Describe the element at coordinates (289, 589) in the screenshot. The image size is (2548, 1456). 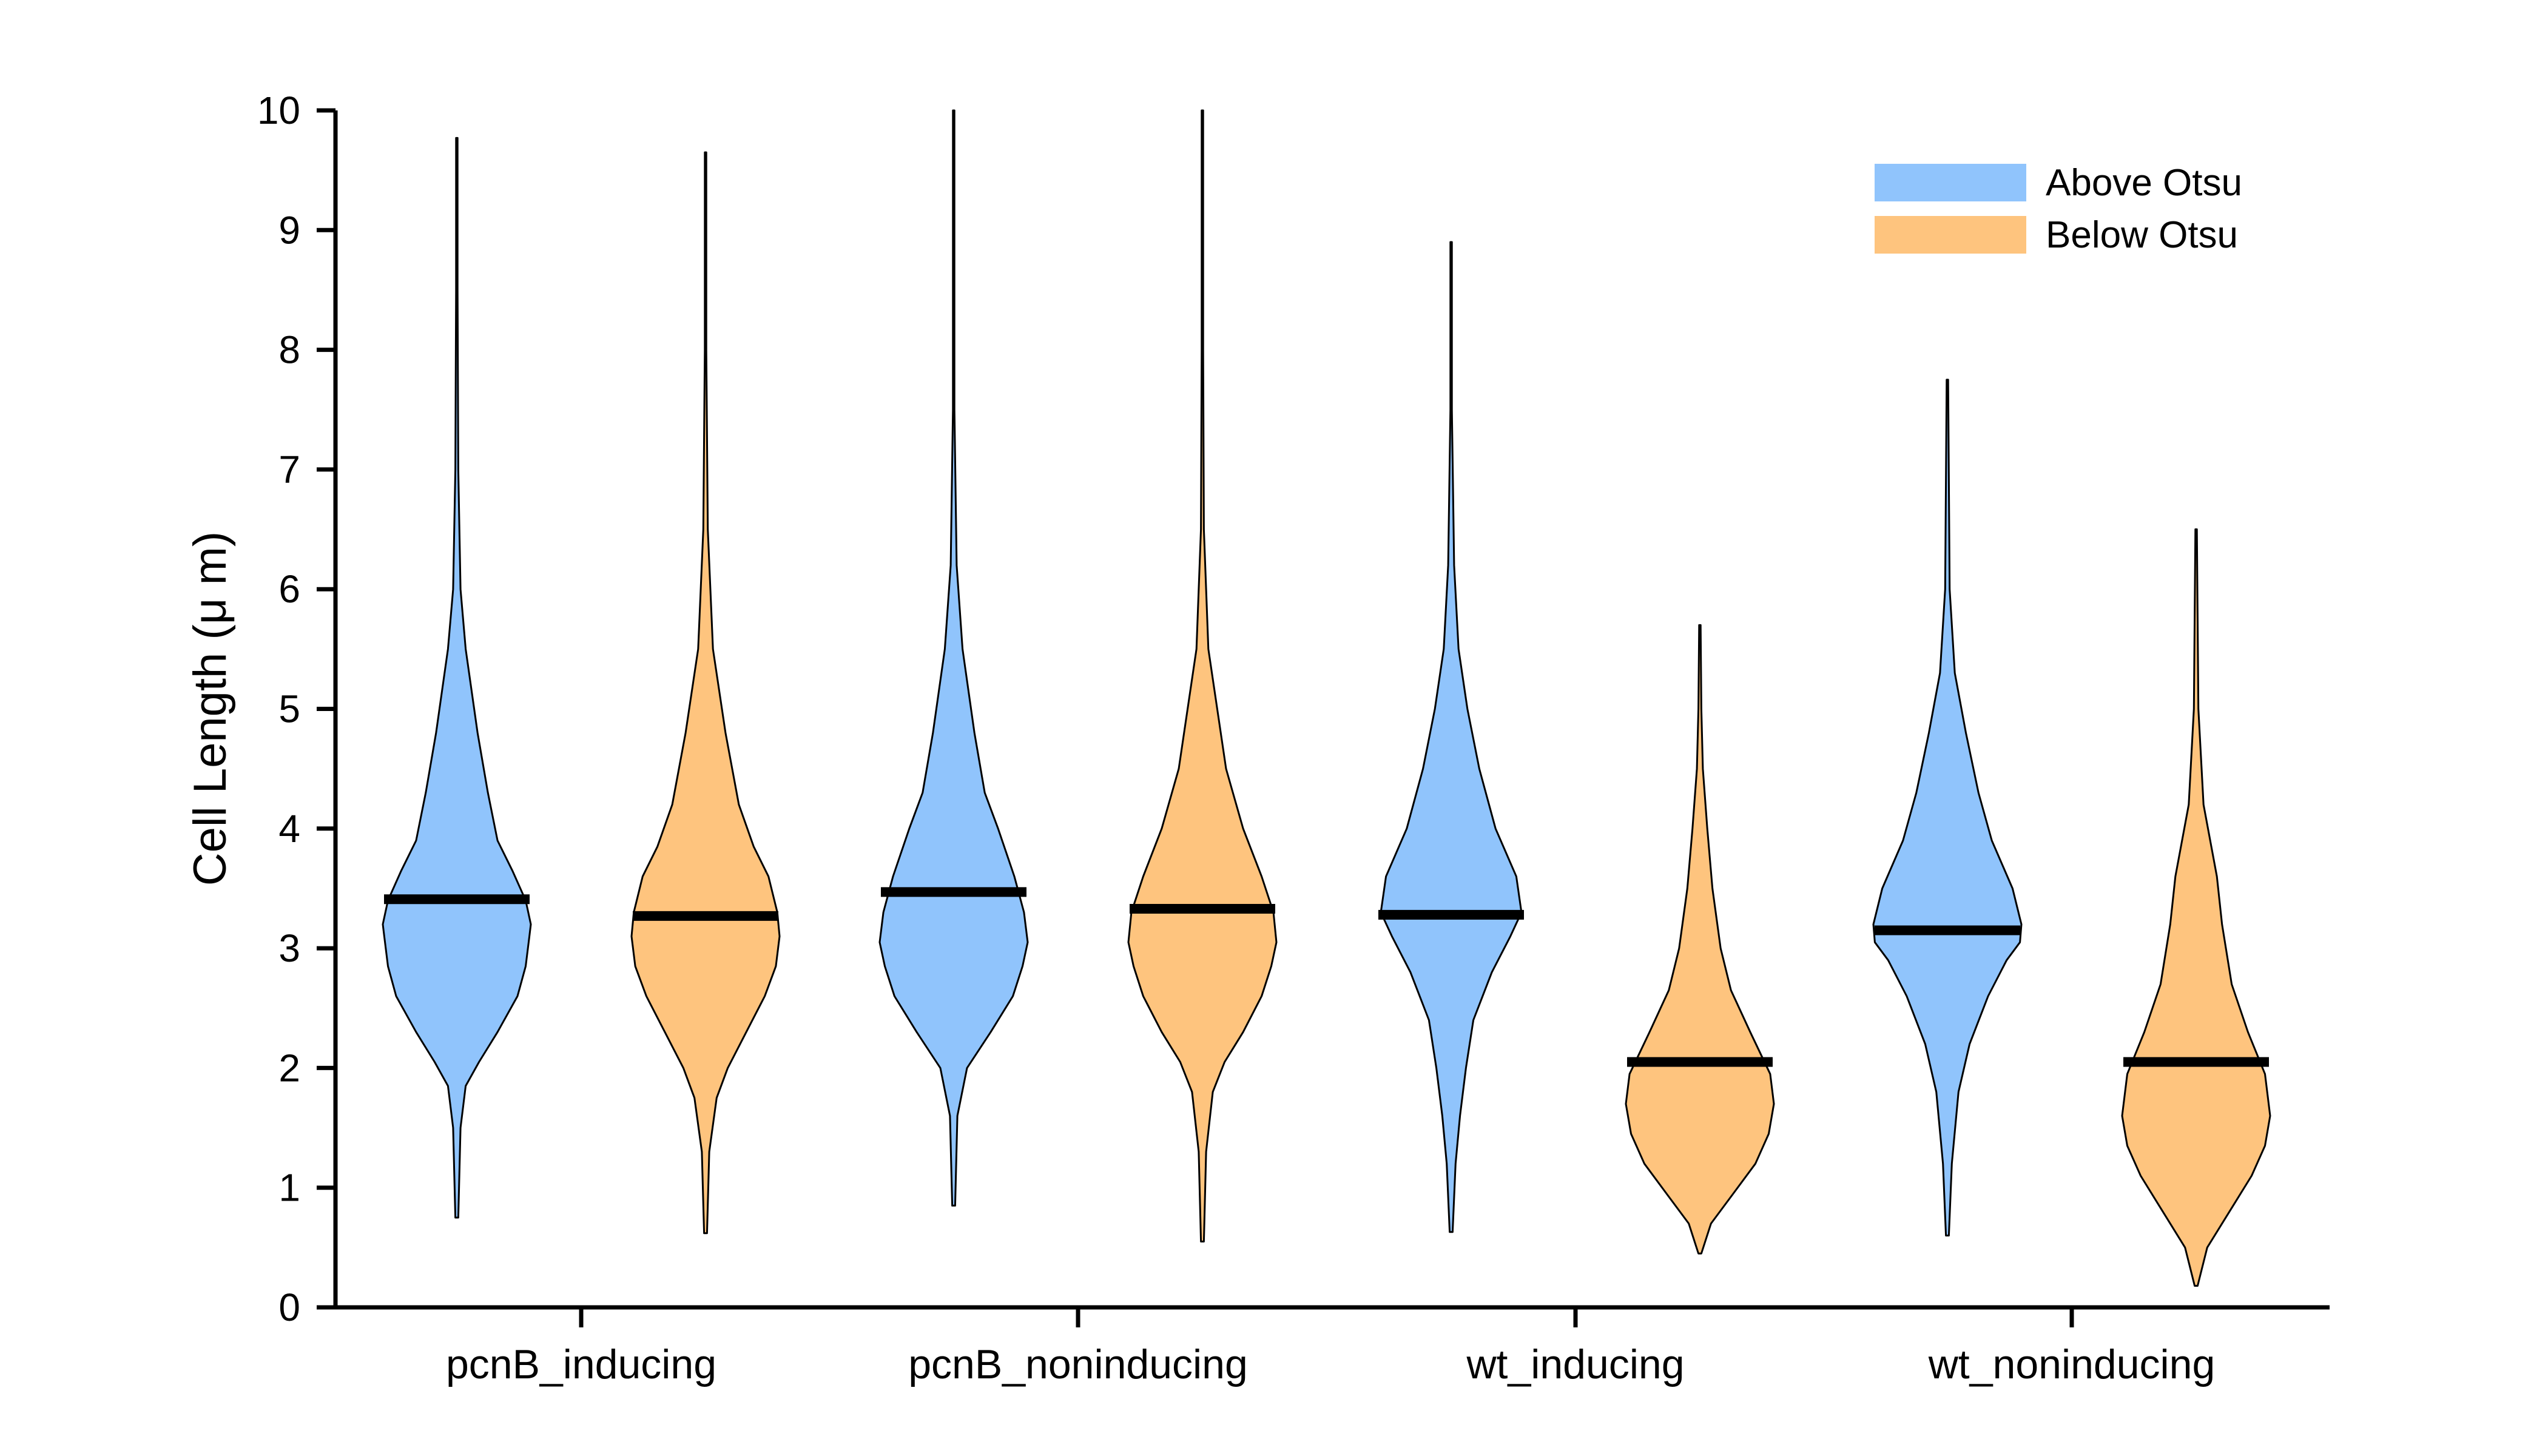
I see `y-tick-label: 6` at that location.